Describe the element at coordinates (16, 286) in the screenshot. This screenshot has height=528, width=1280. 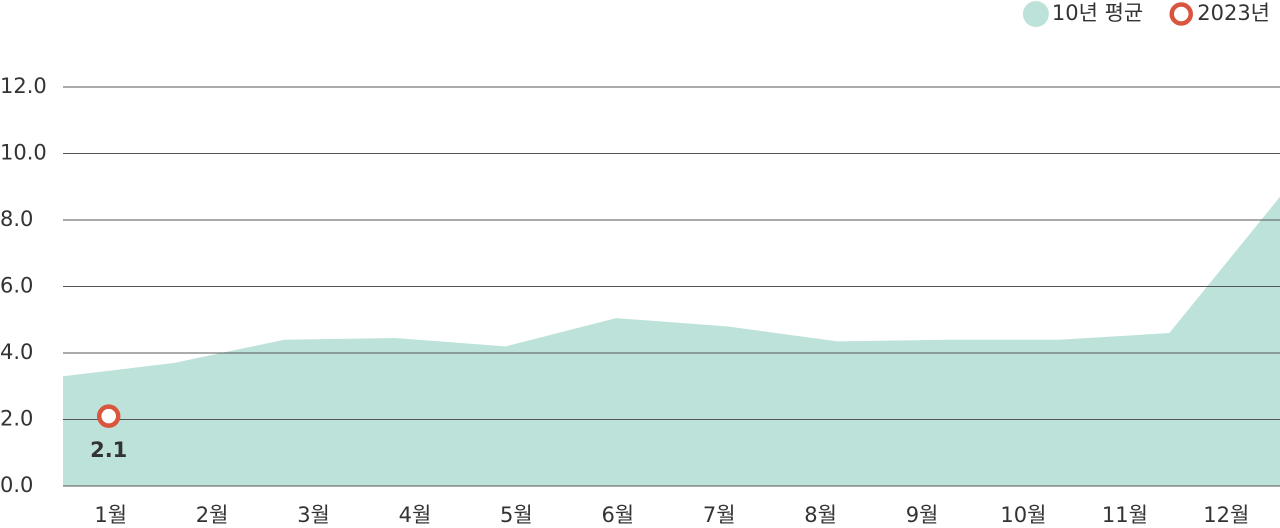
I see `y-tick-label: 6.0` at that location.